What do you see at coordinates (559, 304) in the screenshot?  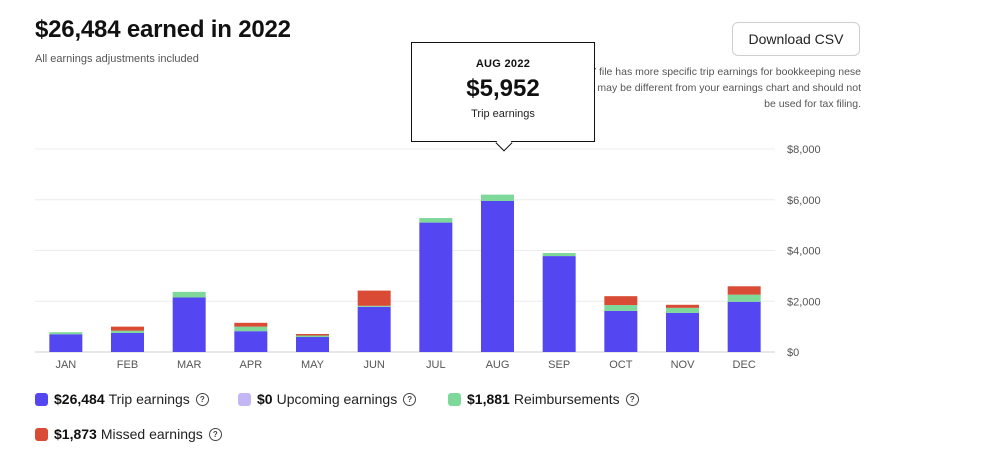 I see `bar-sep-trip-earnings` at bounding box center [559, 304].